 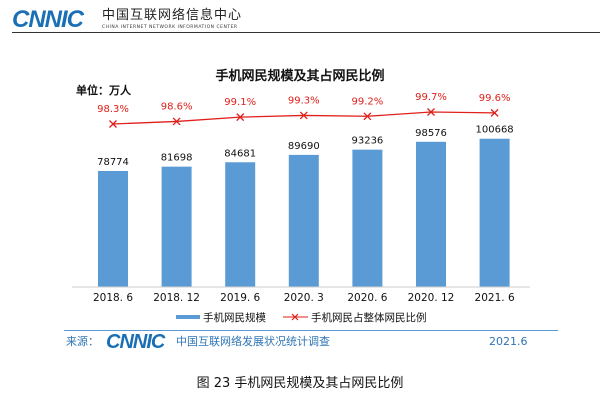 What do you see at coordinates (367, 141) in the screenshot?
I see `bar-value-label: 93236` at bounding box center [367, 141].